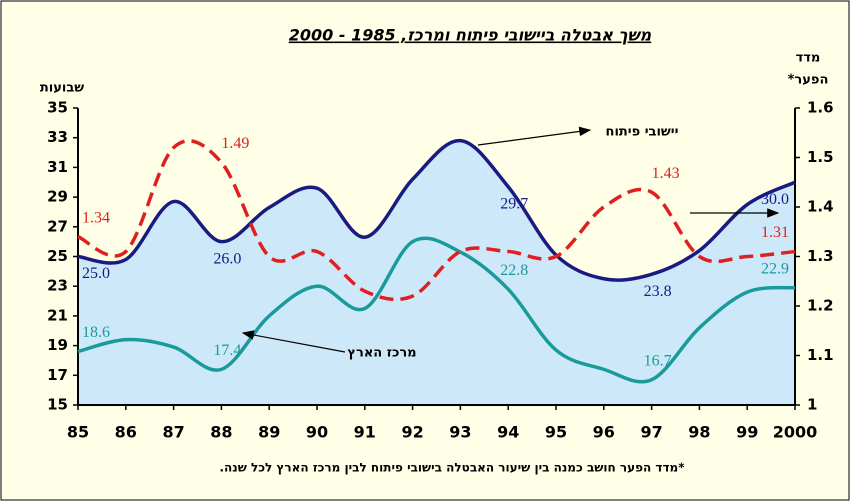 This screenshot has width=850, height=501. I want to click on value-label: 29.7, so click(514, 203).